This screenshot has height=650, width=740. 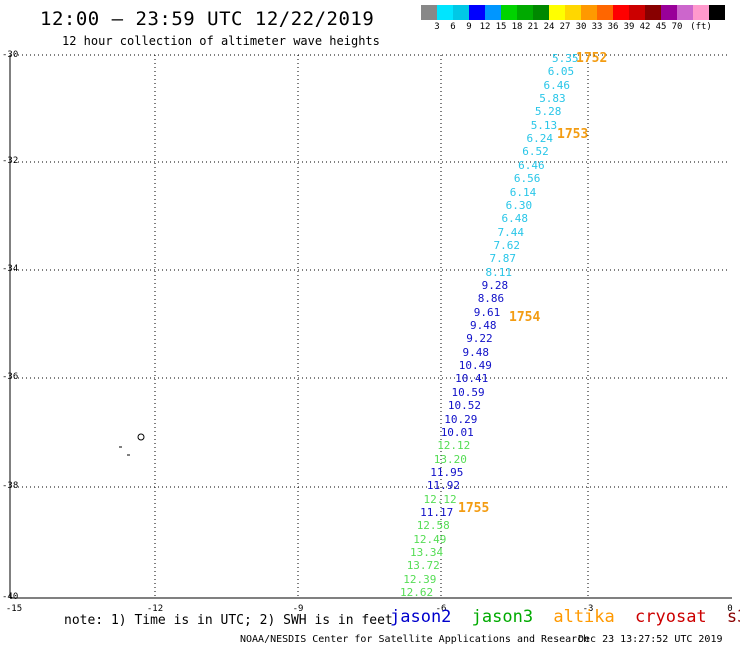 What do you see at coordinates (475, 365) in the screenshot?
I see `wave-height-value: 10.49` at bounding box center [475, 365].